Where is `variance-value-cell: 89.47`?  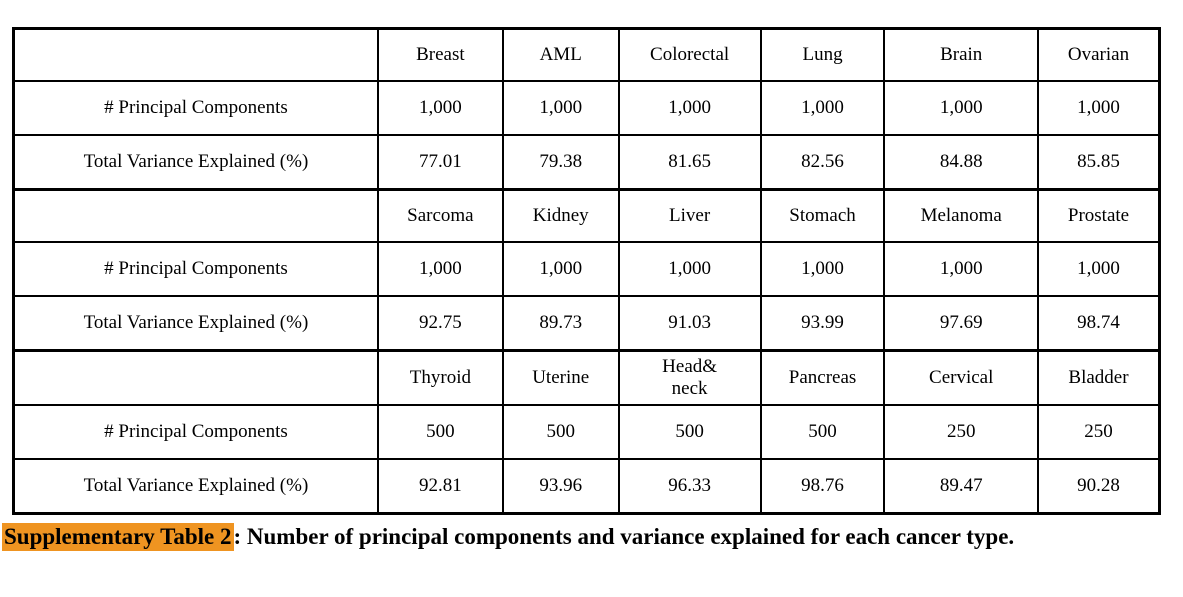 variance-value-cell: 89.47 is located at coordinates (961, 486).